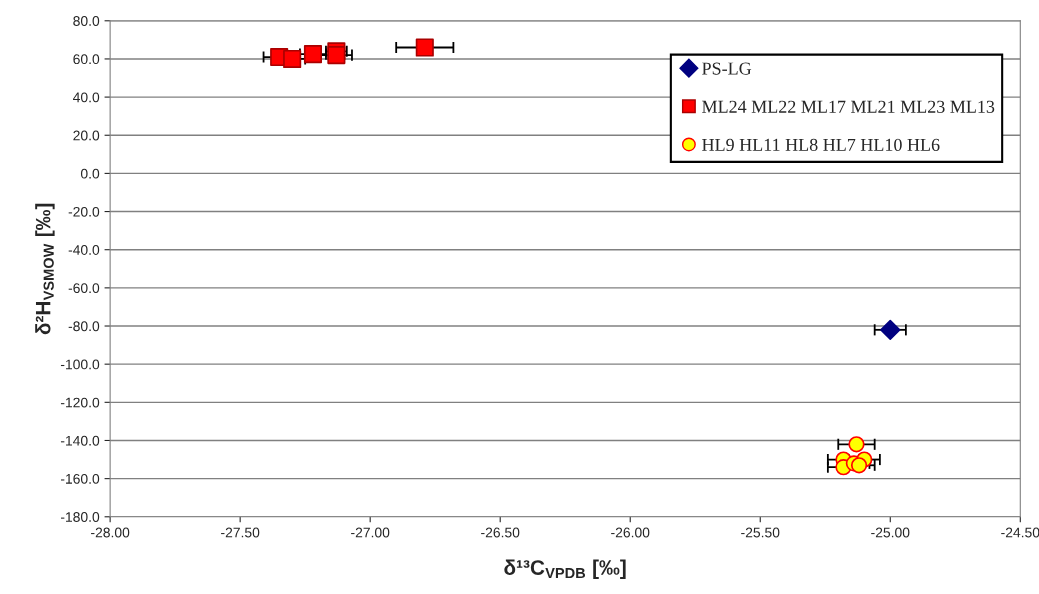 The width and height of the screenshot is (1039, 594). I want to click on x-tick-label: -25.00, so click(890, 532).